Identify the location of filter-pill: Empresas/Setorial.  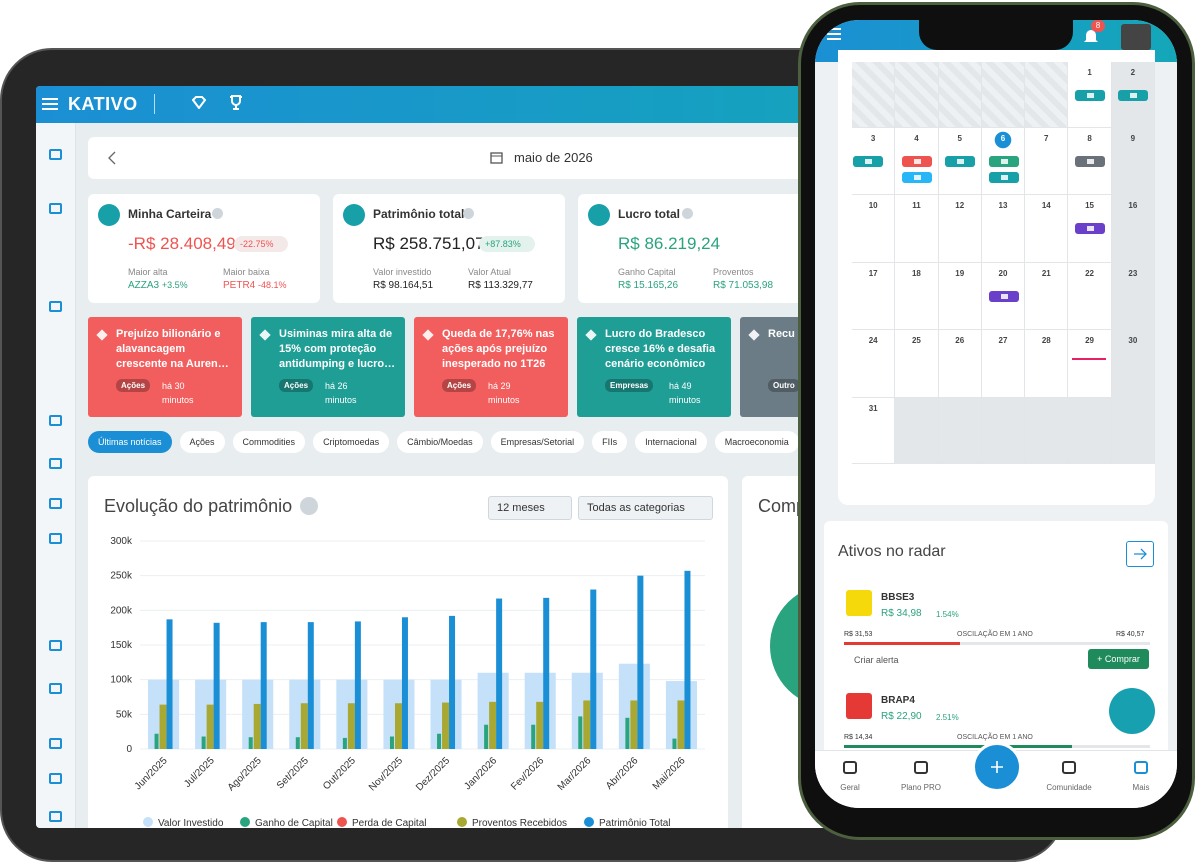
(537, 442).